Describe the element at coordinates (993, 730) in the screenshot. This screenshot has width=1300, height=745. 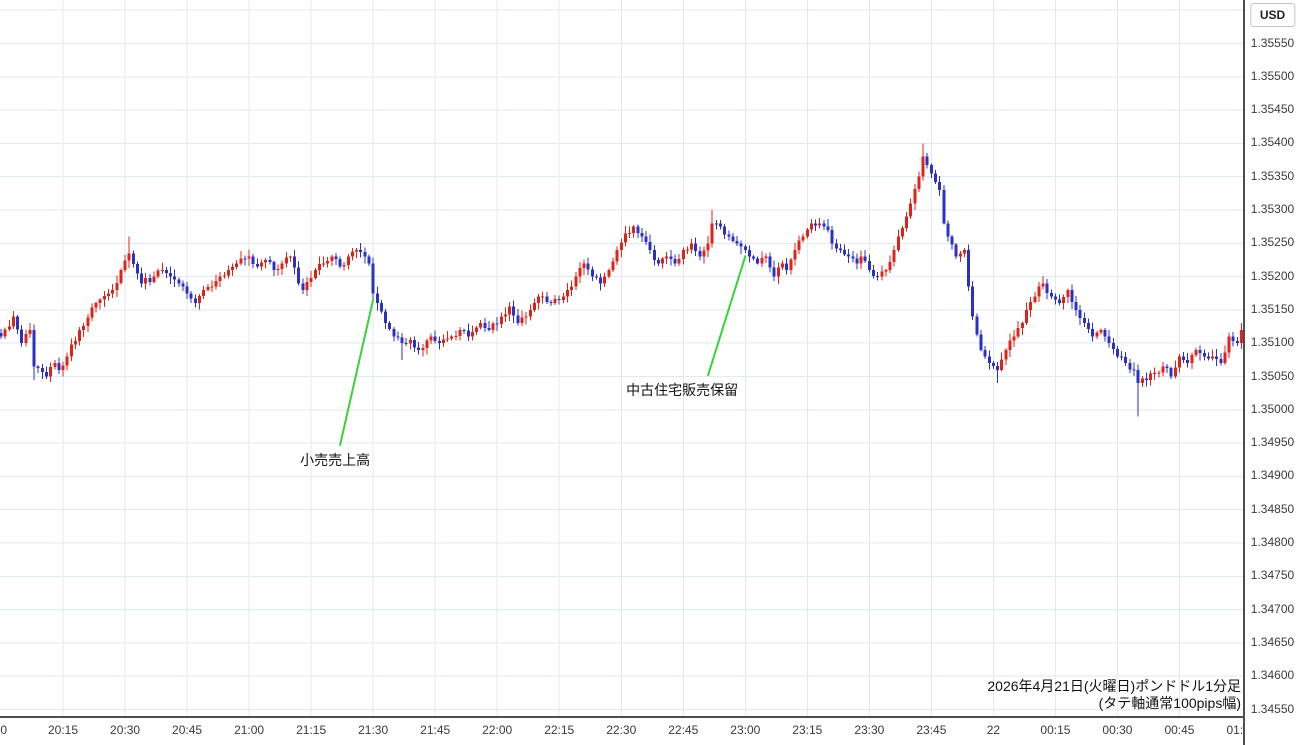
I see `time-tick-22: 22` at that location.